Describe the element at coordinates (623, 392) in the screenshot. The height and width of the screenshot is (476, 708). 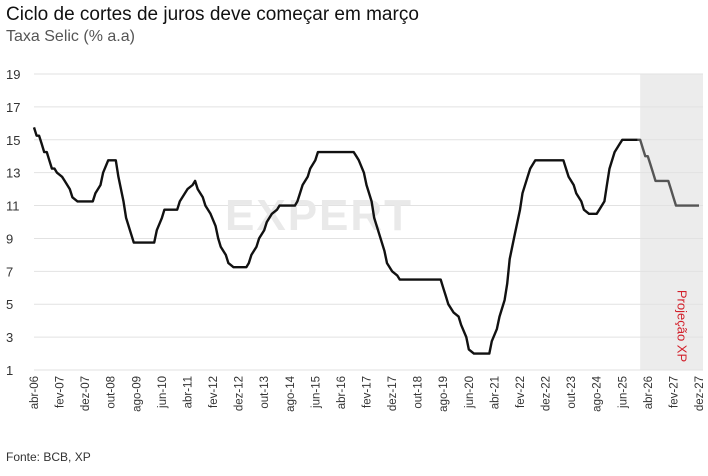
I see `x-tick-label: jun-25` at that location.